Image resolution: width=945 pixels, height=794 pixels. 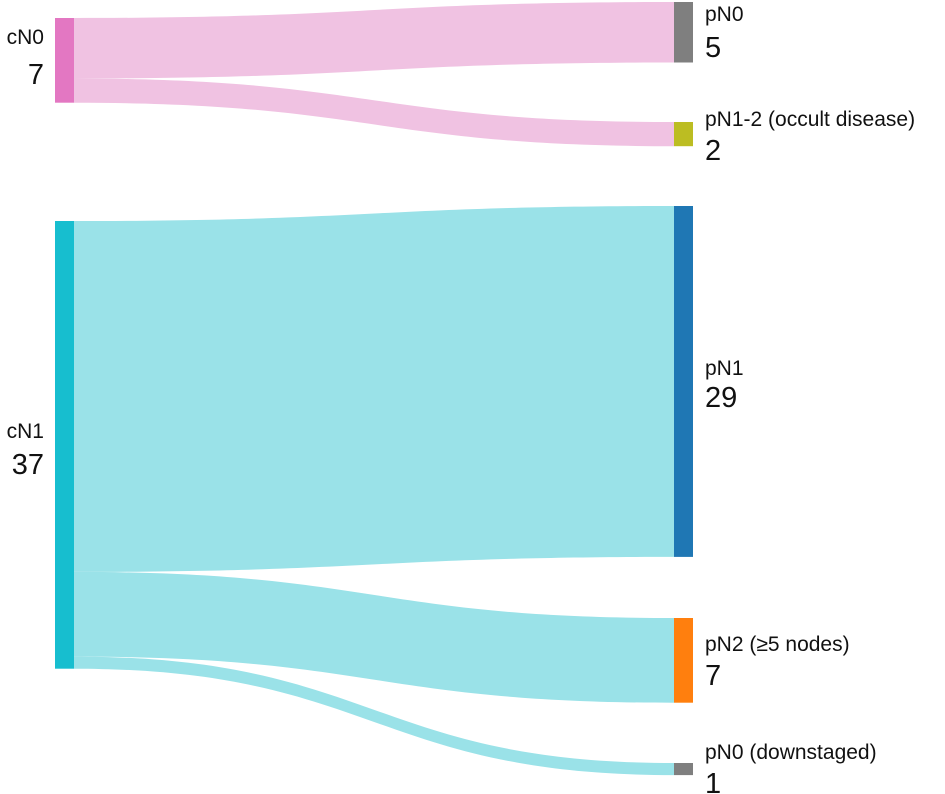 I want to click on node-label-pN1: pN1, so click(x=724, y=368).